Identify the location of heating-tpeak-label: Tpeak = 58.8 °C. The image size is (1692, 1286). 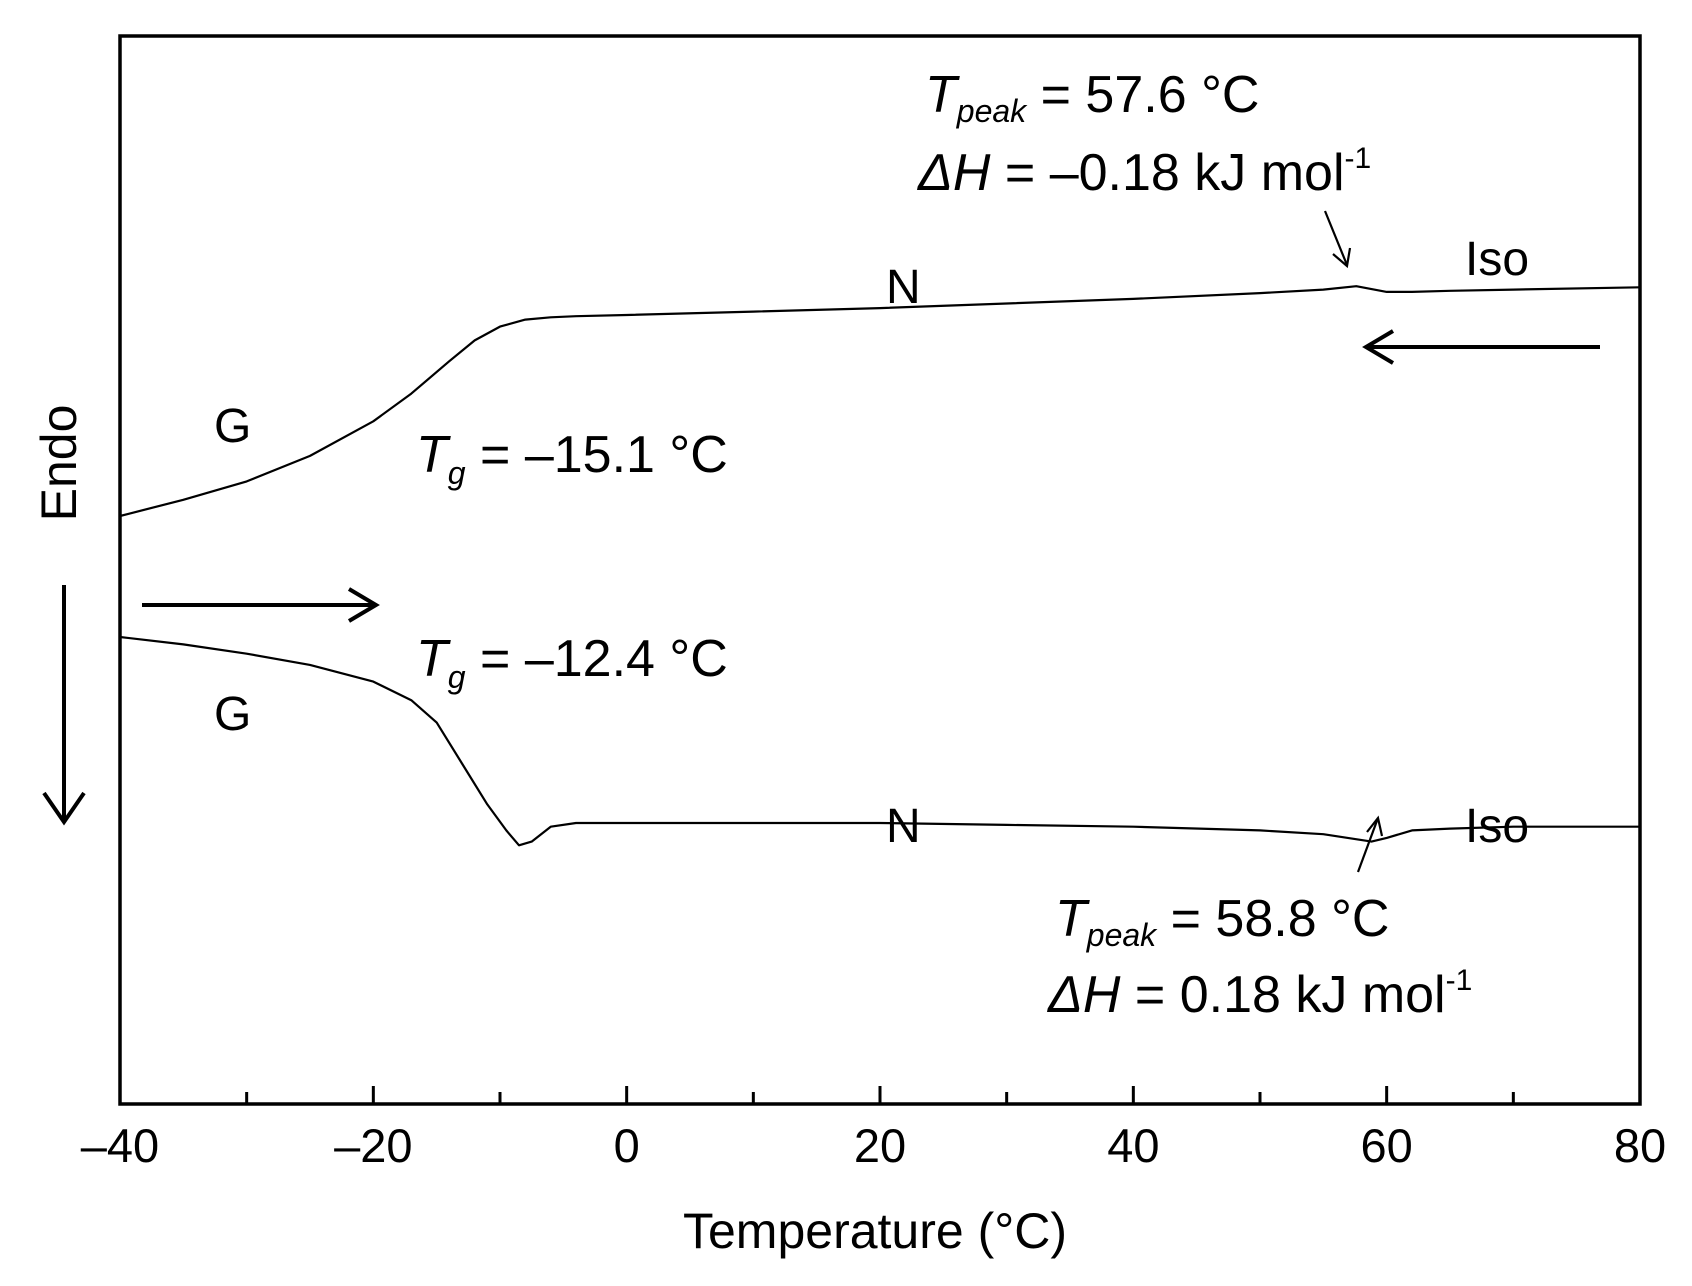
(1222, 921).